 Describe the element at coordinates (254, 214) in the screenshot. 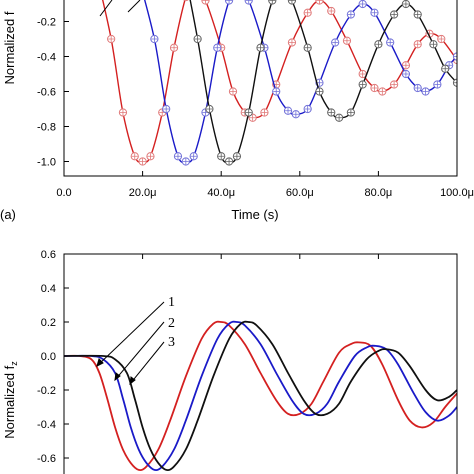

I see `x-axis-label-a: Time (s)` at that location.